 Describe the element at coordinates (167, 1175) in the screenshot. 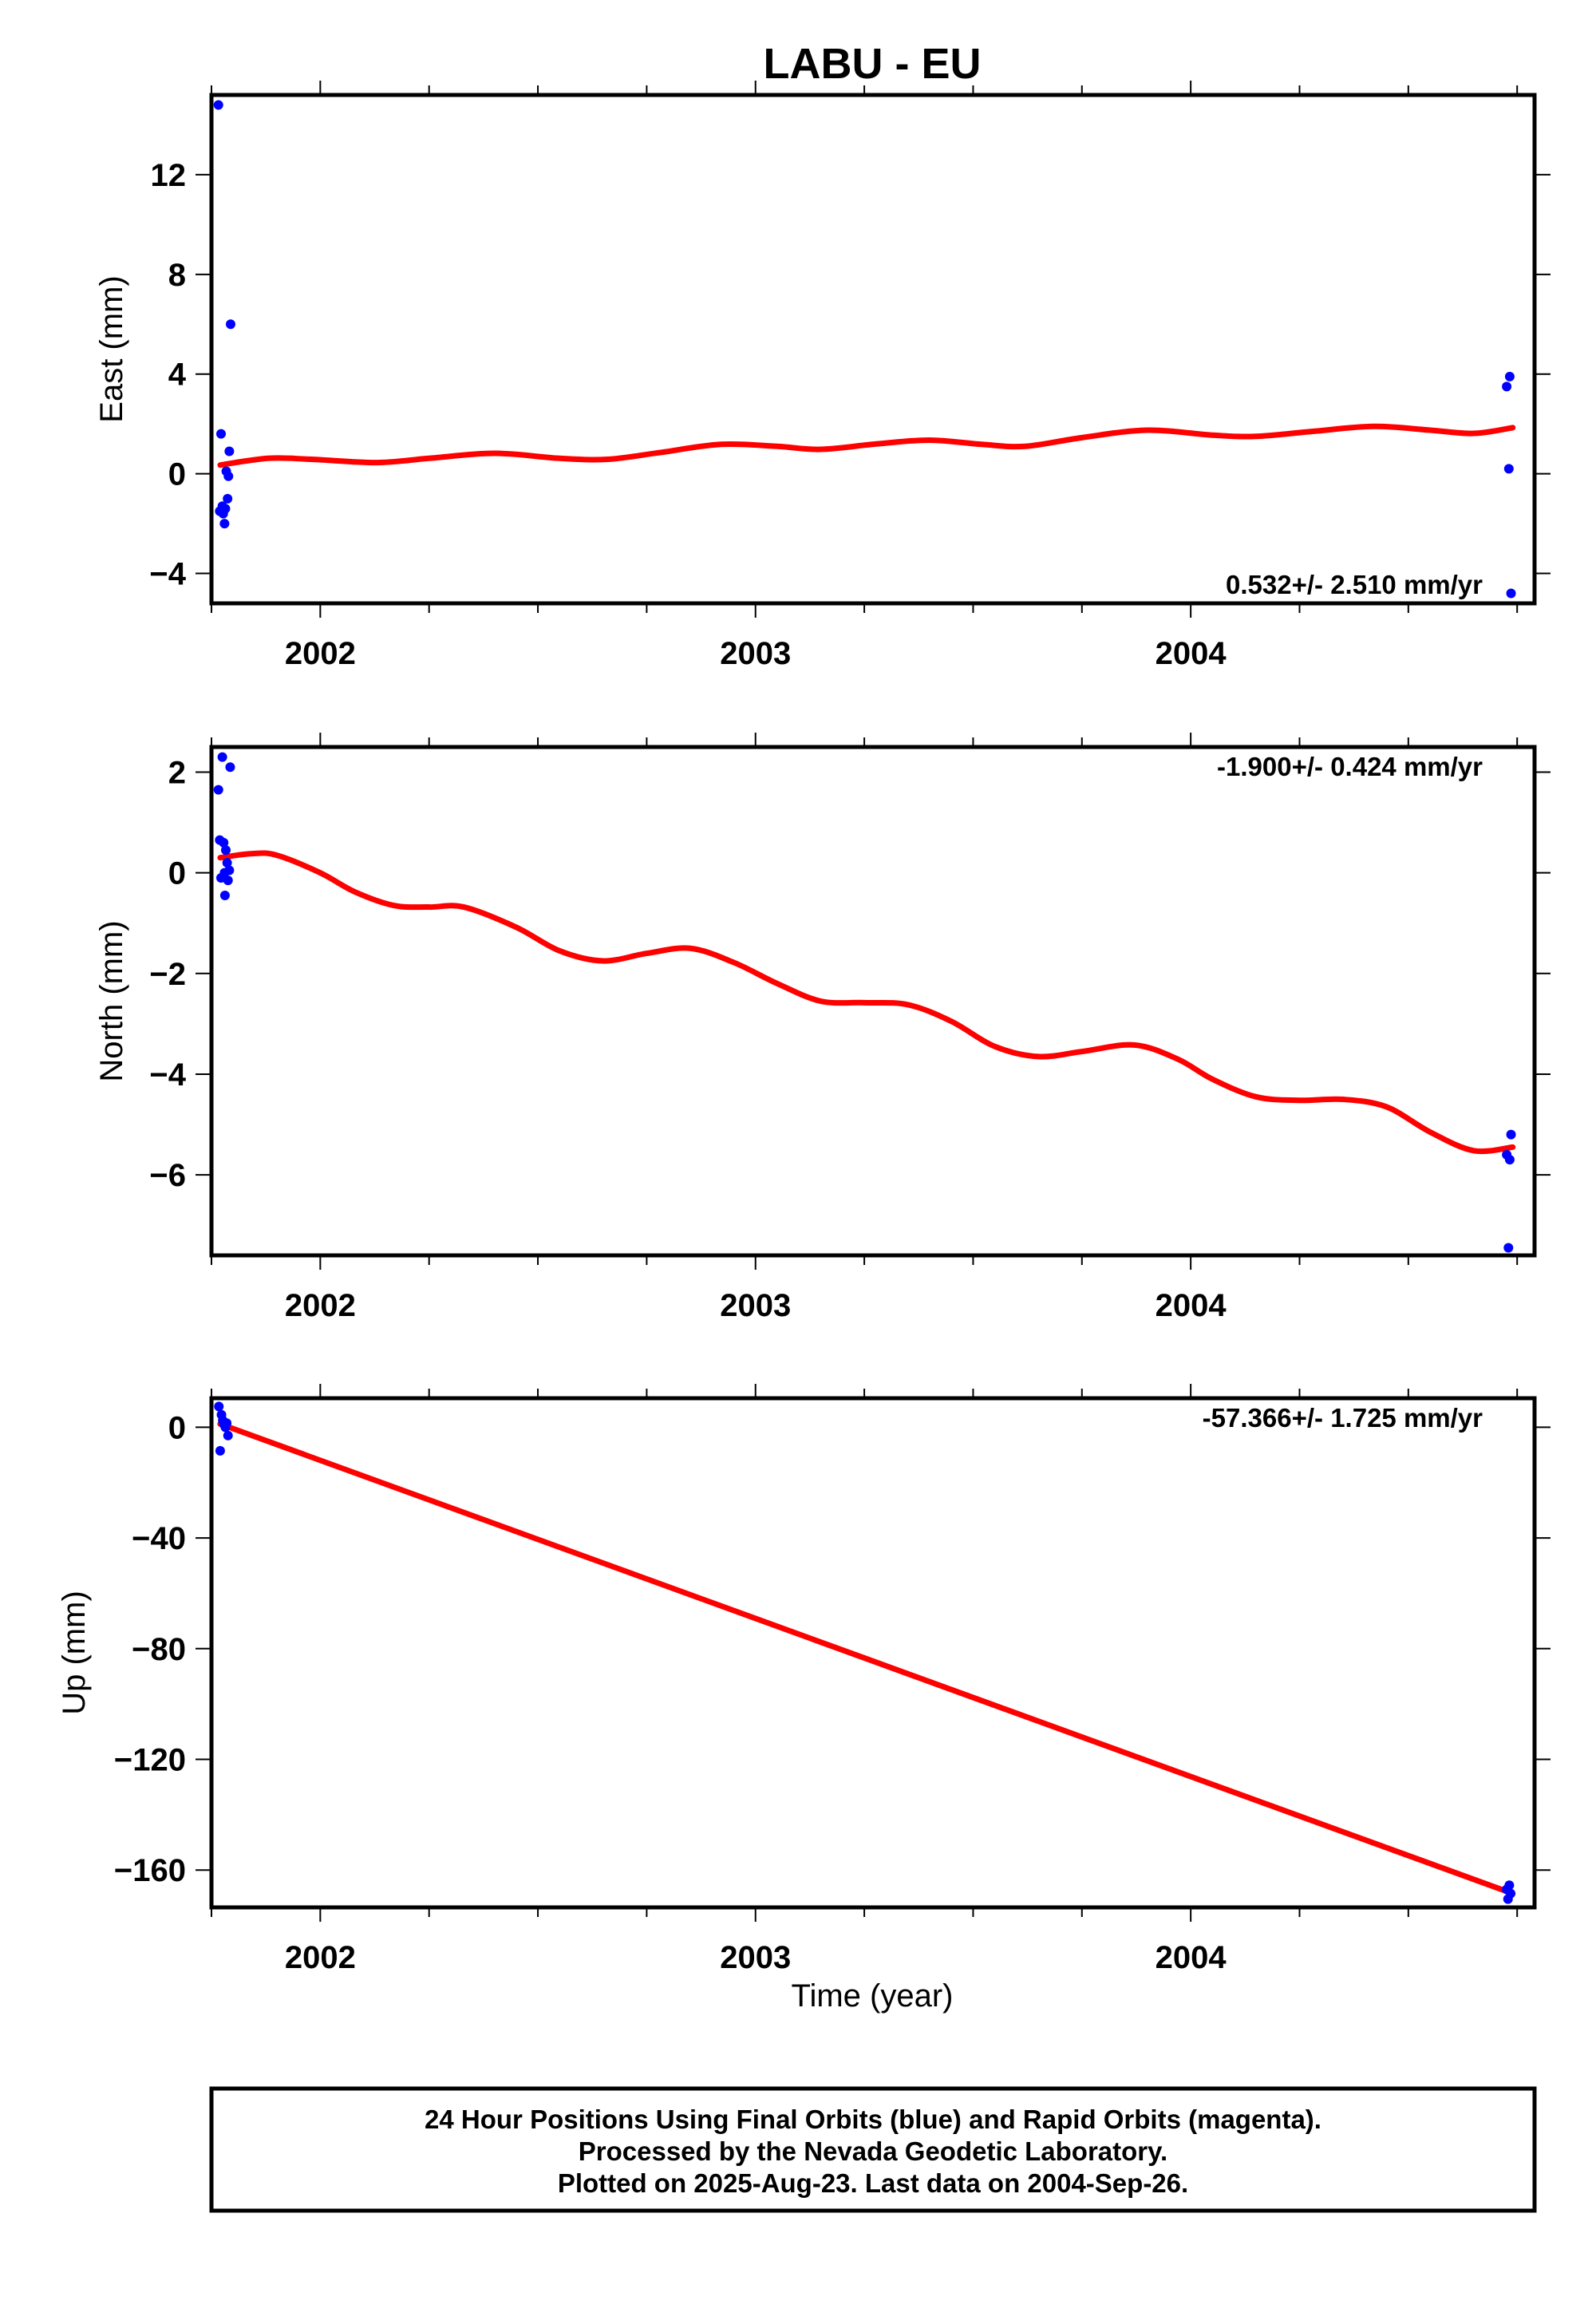

I see `north-y-tick-label: −6` at that location.